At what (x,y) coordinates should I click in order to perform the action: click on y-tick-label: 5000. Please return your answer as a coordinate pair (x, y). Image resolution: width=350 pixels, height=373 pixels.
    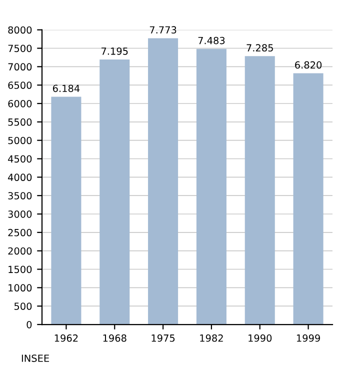
    Looking at the image, I should click on (20, 140).